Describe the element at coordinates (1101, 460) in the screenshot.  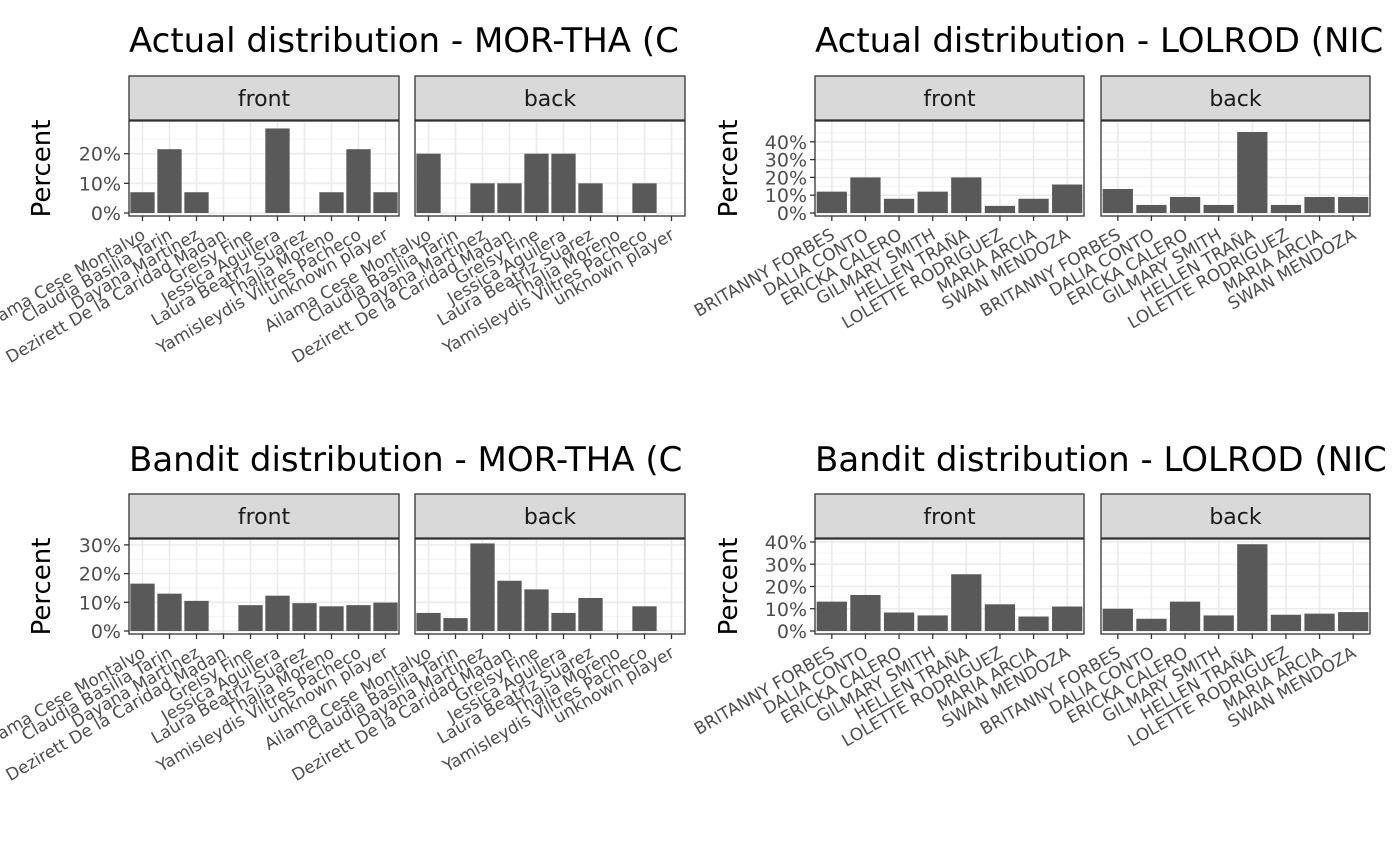
I see `panel-title: Bandit distribution - LOLROD (NIC` at that location.